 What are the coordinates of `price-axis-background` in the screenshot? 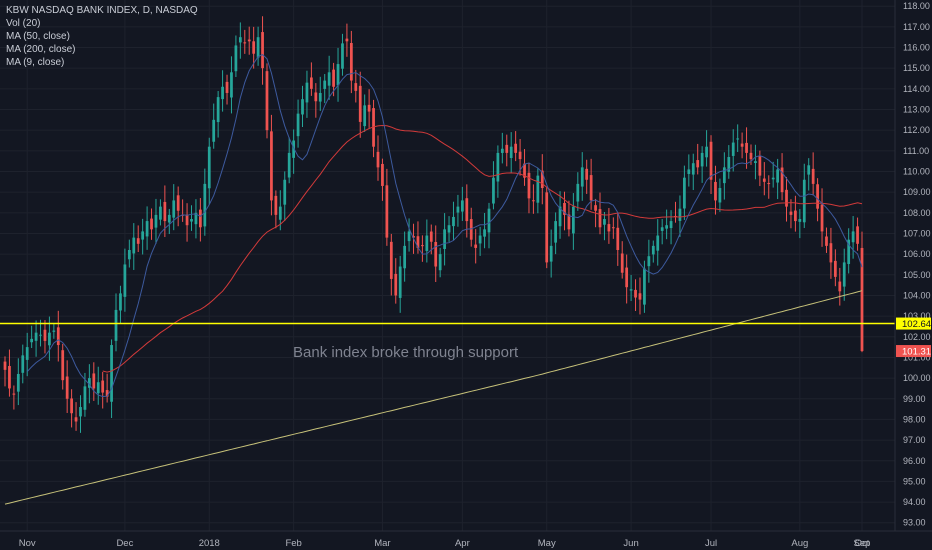 It's located at (913, 275).